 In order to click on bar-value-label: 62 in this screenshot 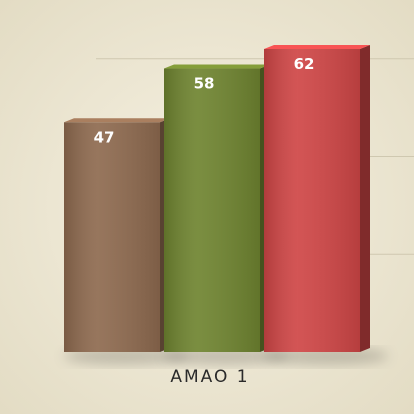, I will do `click(304, 64)`.